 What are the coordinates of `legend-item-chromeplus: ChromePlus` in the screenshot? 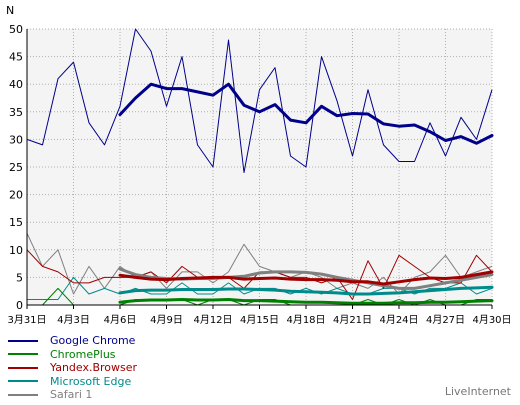 It's located at (72, 355).